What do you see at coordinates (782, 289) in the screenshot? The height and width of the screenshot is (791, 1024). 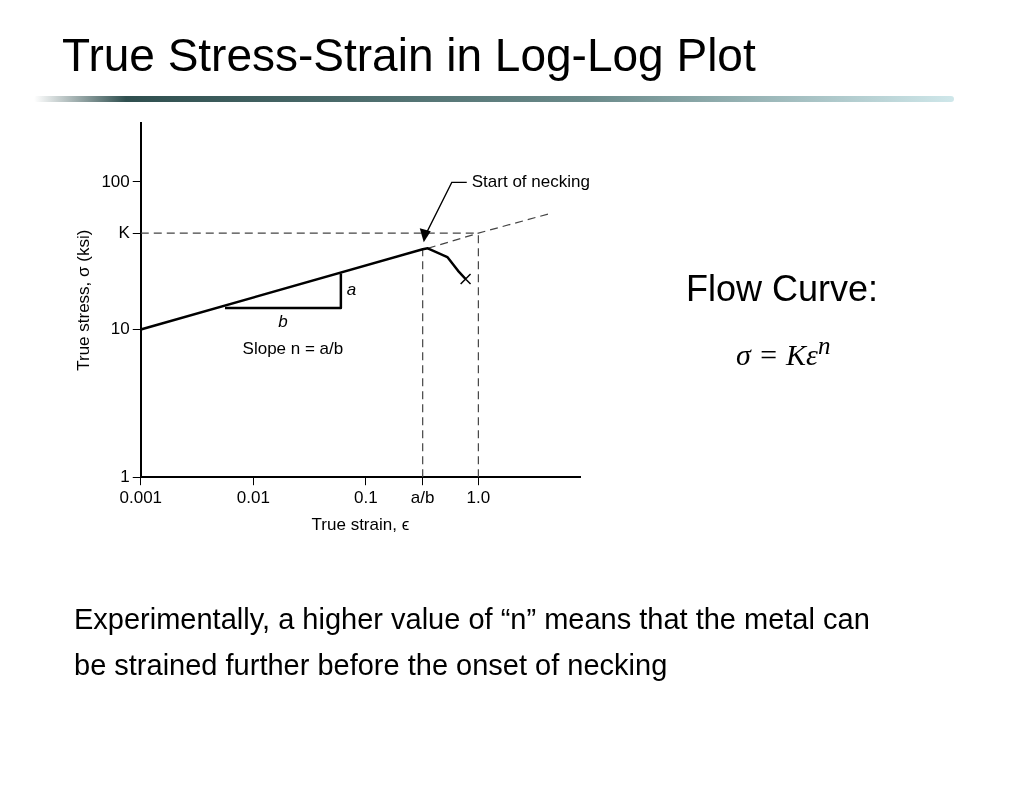 I see `text: Flow Curve:` at bounding box center [782, 289].